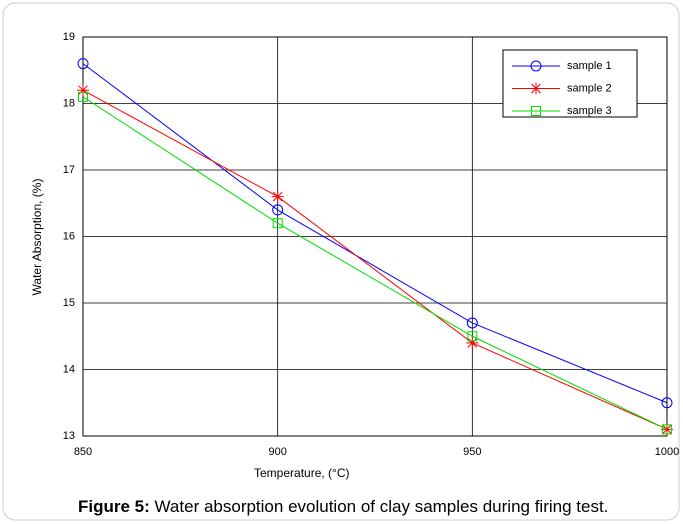  I want to click on y-tick-label: 19, so click(69, 37).